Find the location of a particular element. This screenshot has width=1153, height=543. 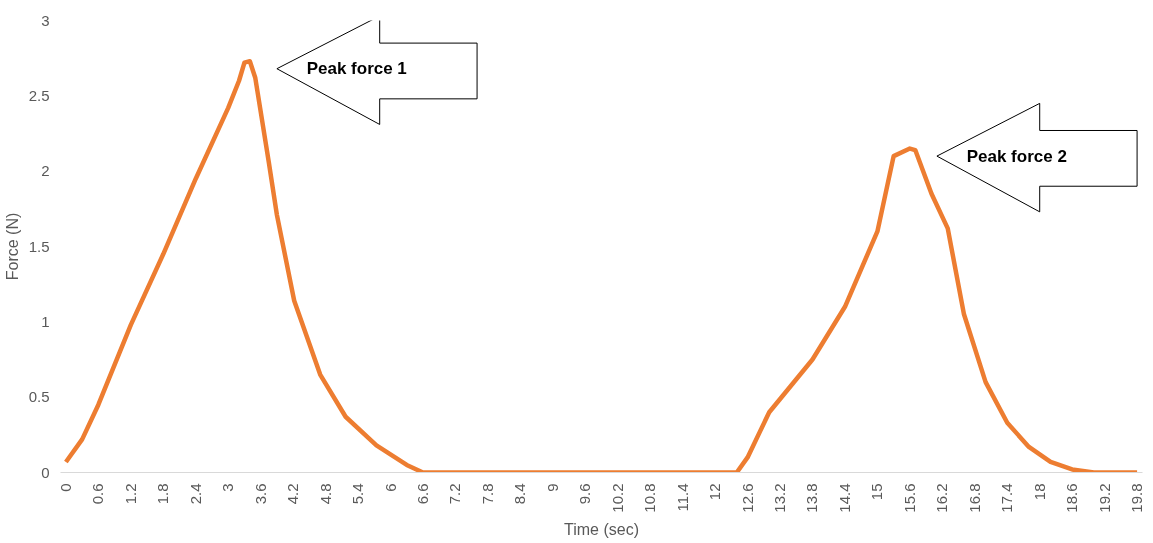

x-tick-label: 7.8 is located at coordinates (487, 494).